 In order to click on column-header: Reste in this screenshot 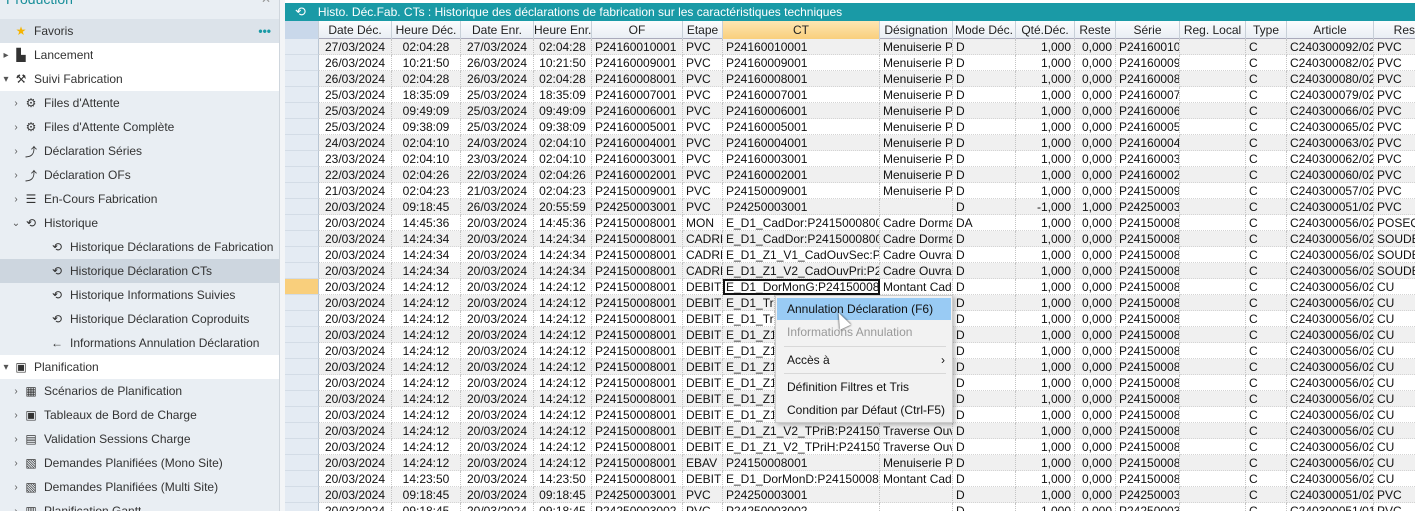, I will do `click(1095, 30)`.